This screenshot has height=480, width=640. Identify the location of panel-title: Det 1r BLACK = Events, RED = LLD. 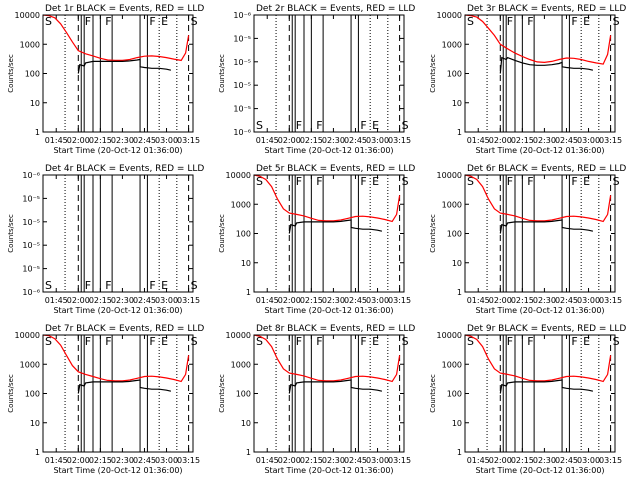
(124, 9).